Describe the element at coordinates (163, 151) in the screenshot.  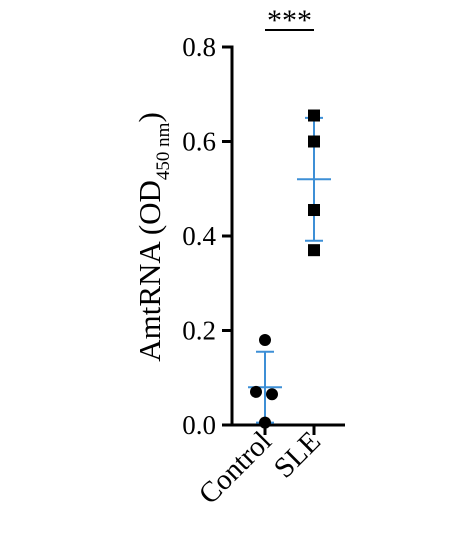
I see `y-axis-label-subscript: 450 nm` at that location.